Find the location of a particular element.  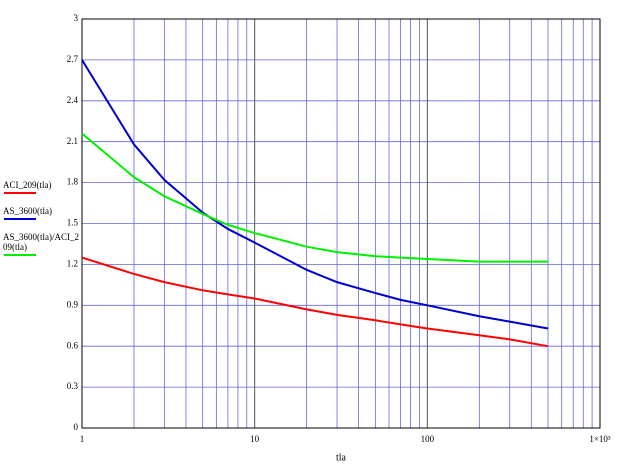

legend-label: AS_3600(tla)/ACI_209(tla) is located at coordinates (41, 242).